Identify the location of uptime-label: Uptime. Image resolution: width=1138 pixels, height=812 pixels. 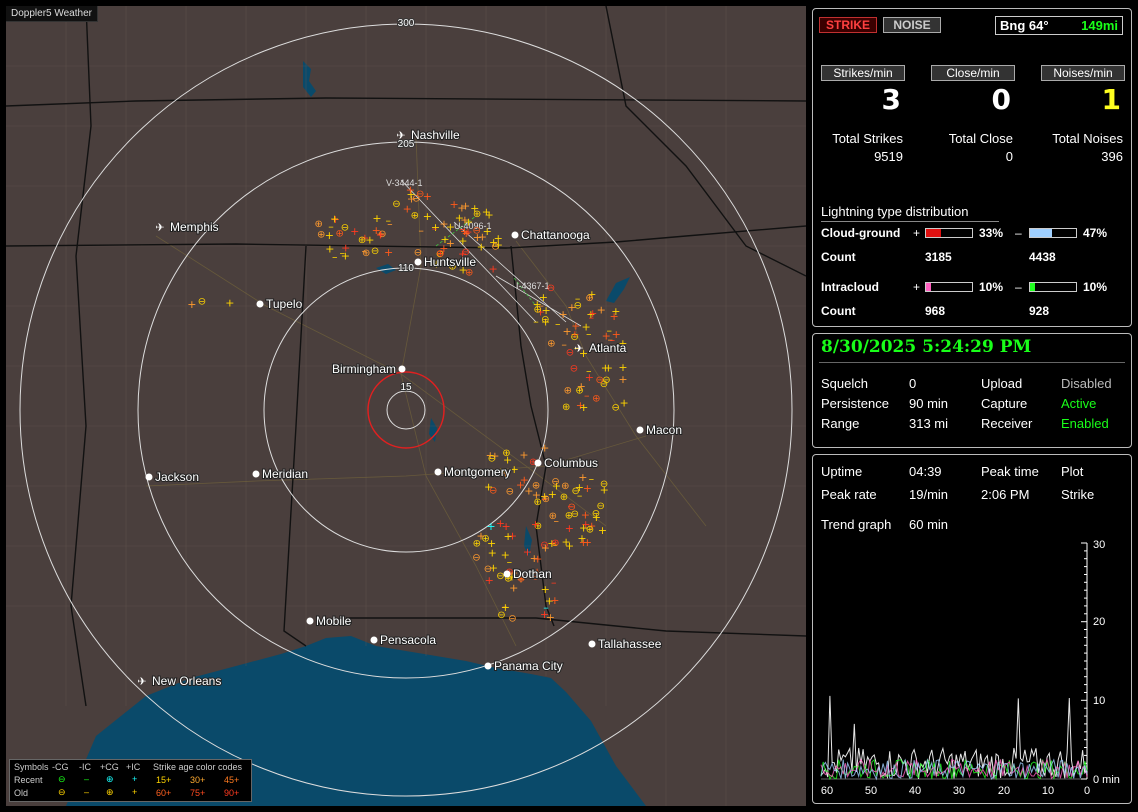
(842, 471).